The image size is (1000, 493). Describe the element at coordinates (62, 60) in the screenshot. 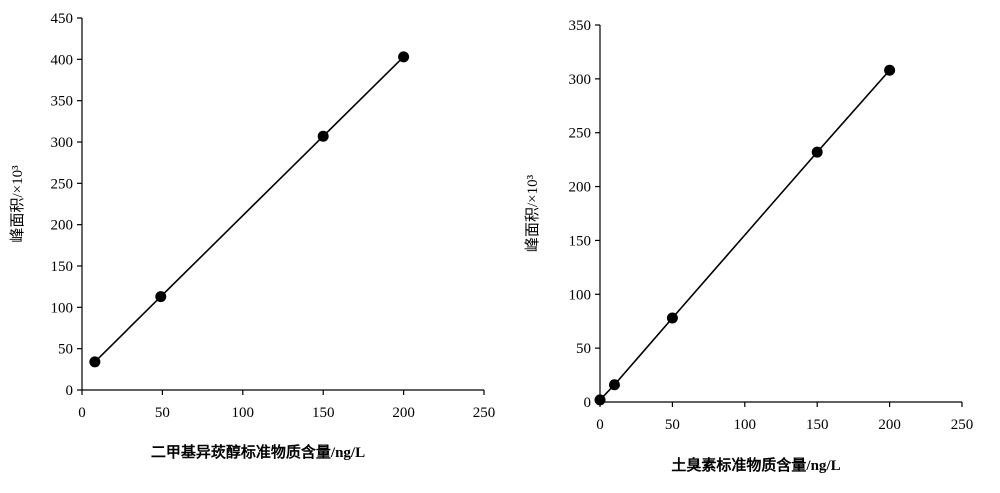

I see `y-tick-label: 400` at that location.